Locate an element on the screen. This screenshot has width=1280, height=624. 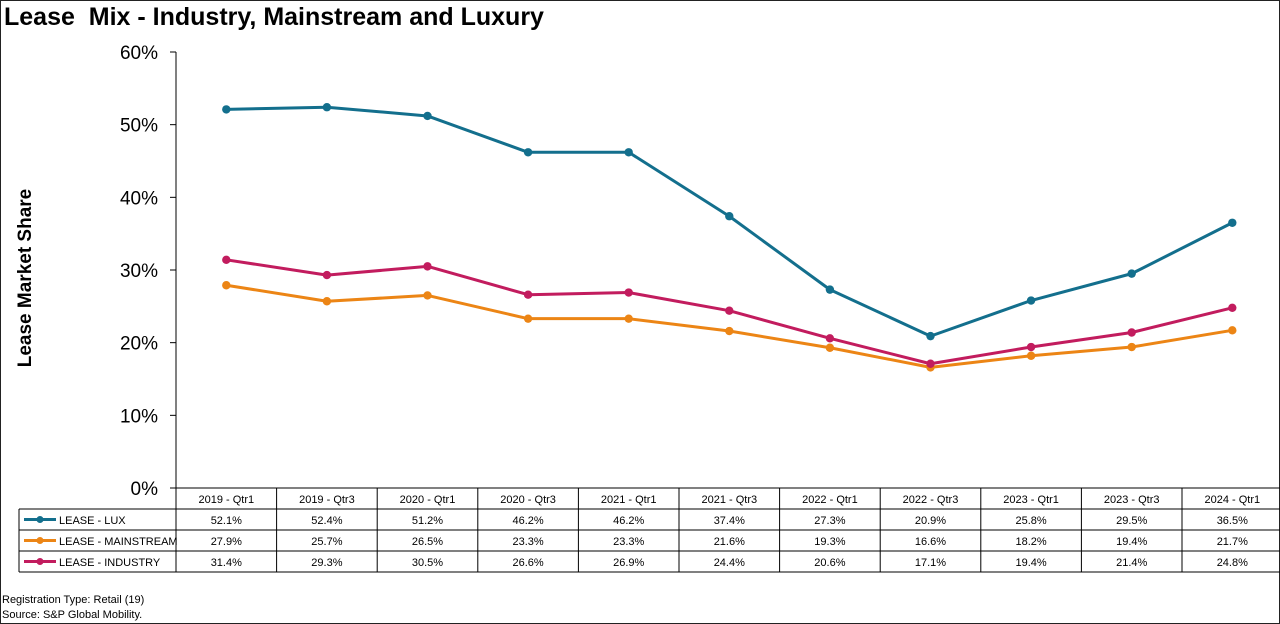
x-tick-label: 2023 - Qtr3 is located at coordinates (1132, 500).